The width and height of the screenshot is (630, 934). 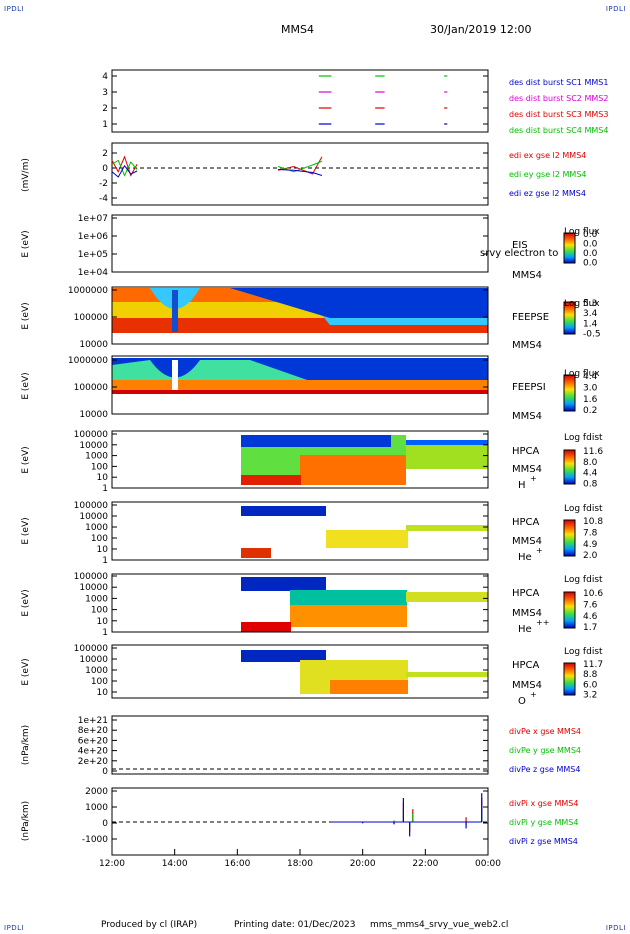 I want to click on frame-burst, so click(x=300, y=101).